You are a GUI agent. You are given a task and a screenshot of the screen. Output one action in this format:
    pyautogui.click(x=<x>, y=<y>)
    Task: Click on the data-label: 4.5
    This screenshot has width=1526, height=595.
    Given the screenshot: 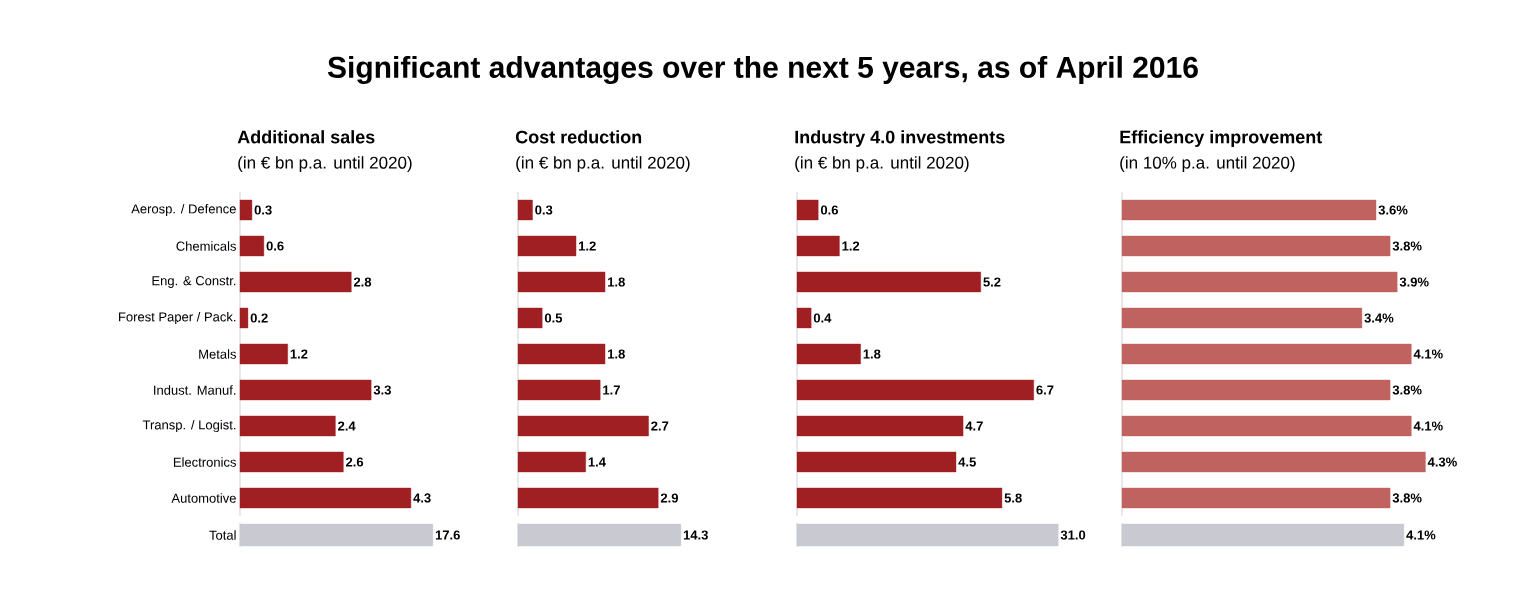 What is the action you would take?
    pyautogui.click(x=967, y=462)
    